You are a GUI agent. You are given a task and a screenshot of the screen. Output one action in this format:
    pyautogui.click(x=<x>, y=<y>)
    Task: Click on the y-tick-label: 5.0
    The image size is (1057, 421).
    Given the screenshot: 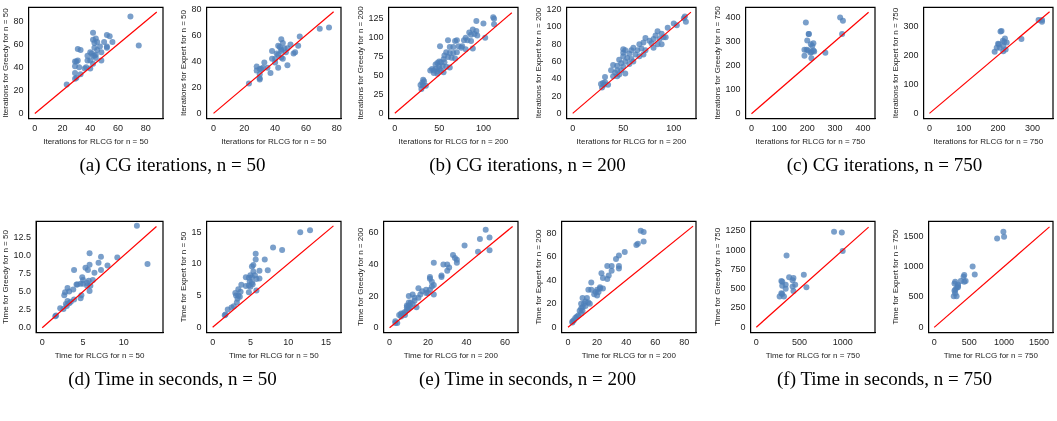 What is the action you would take?
    pyautogui.click(x=25, y=291)
    